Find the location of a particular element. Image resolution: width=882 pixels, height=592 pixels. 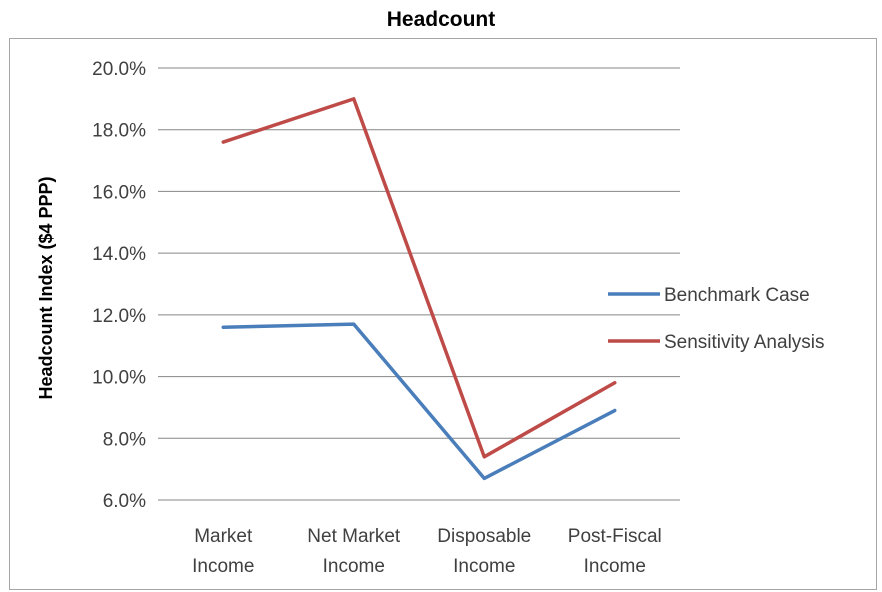

chart-title: Headcount is located at coordinates (441, 19).